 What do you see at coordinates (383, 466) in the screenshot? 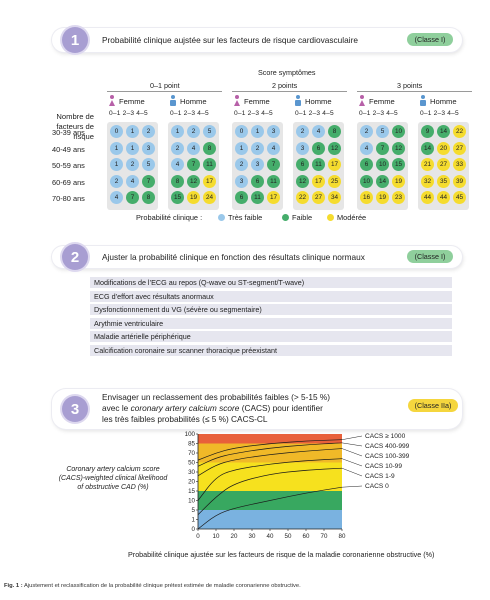
I see `series-label: CACS 10-99` at bounding box center [383, 466].